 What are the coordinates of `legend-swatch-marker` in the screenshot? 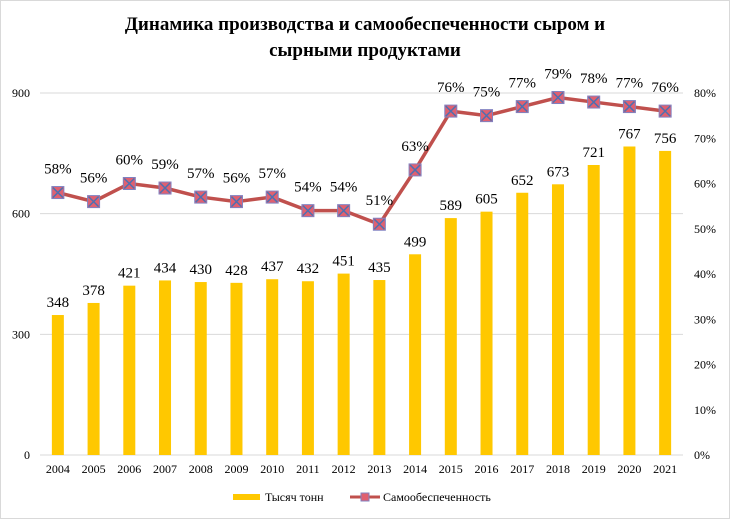 It's located at (365, 497).